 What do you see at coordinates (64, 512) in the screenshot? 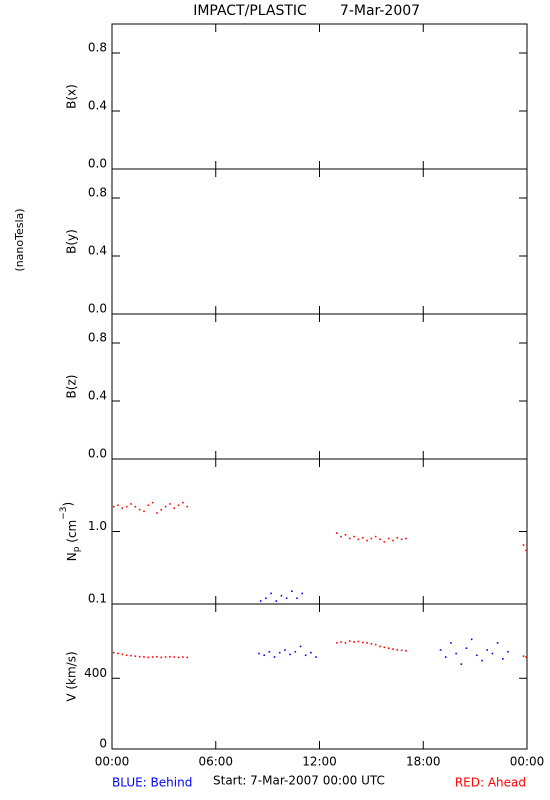
I see `y-axis-label-part: −3` at bounding box center [64, 512].